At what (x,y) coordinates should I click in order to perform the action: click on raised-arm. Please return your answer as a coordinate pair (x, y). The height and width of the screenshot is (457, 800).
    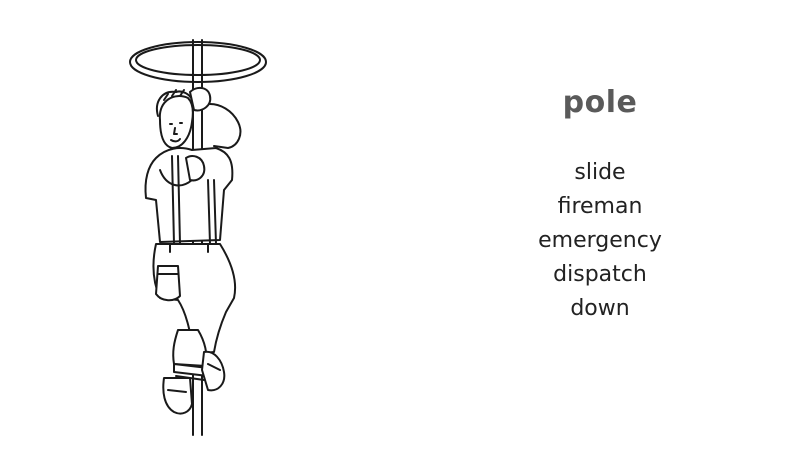
    Looking at the image, I should click on (225, 126).